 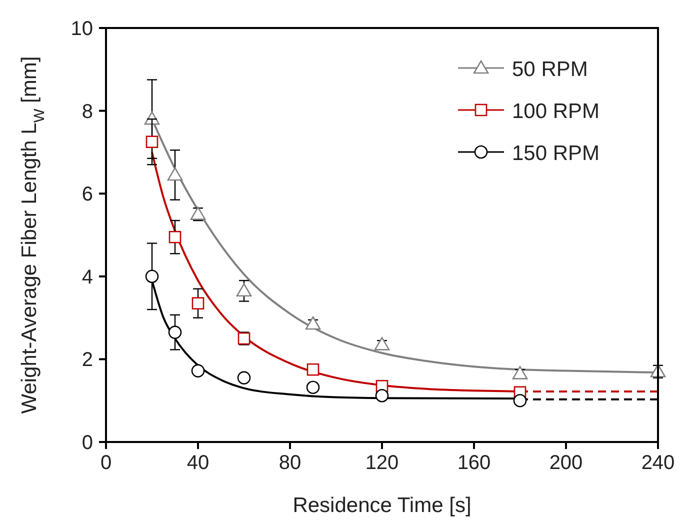 I want to click on x-tick-label: 80, so click(x=290, y=463).